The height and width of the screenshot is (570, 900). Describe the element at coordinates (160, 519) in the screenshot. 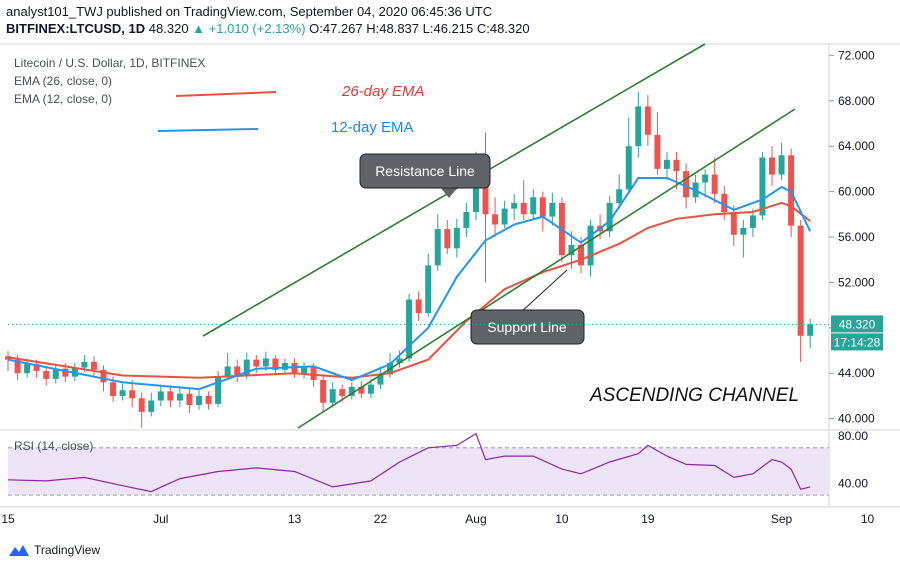

I see `time-tick-label: Jul` at that location.